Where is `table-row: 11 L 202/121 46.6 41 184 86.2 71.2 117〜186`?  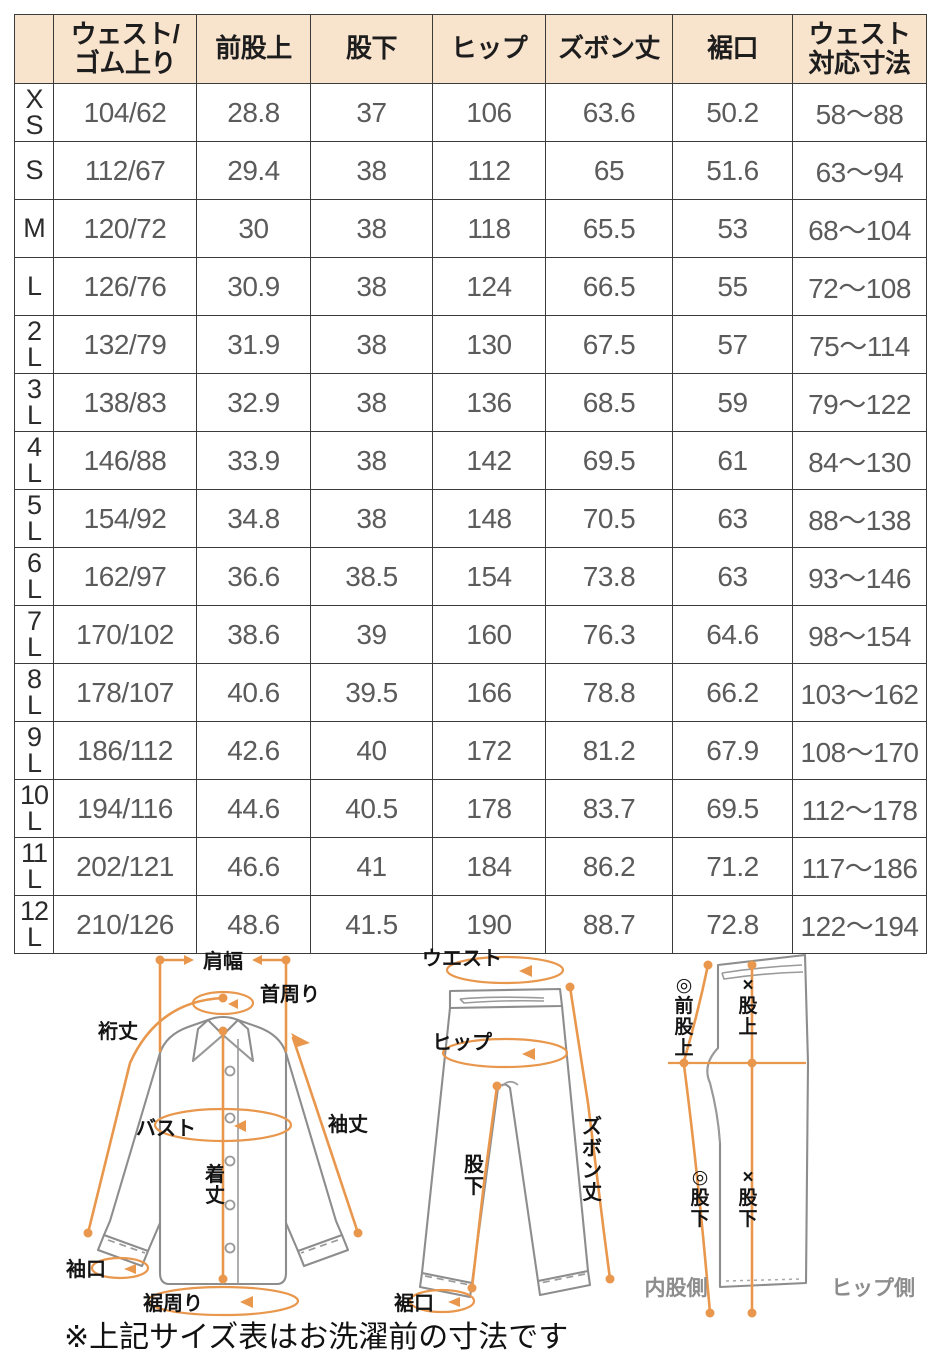
table-row: 11 L 202/121 46.6 41 184 86.2 71.2 117〜186 is located at coordinates (470, 866).